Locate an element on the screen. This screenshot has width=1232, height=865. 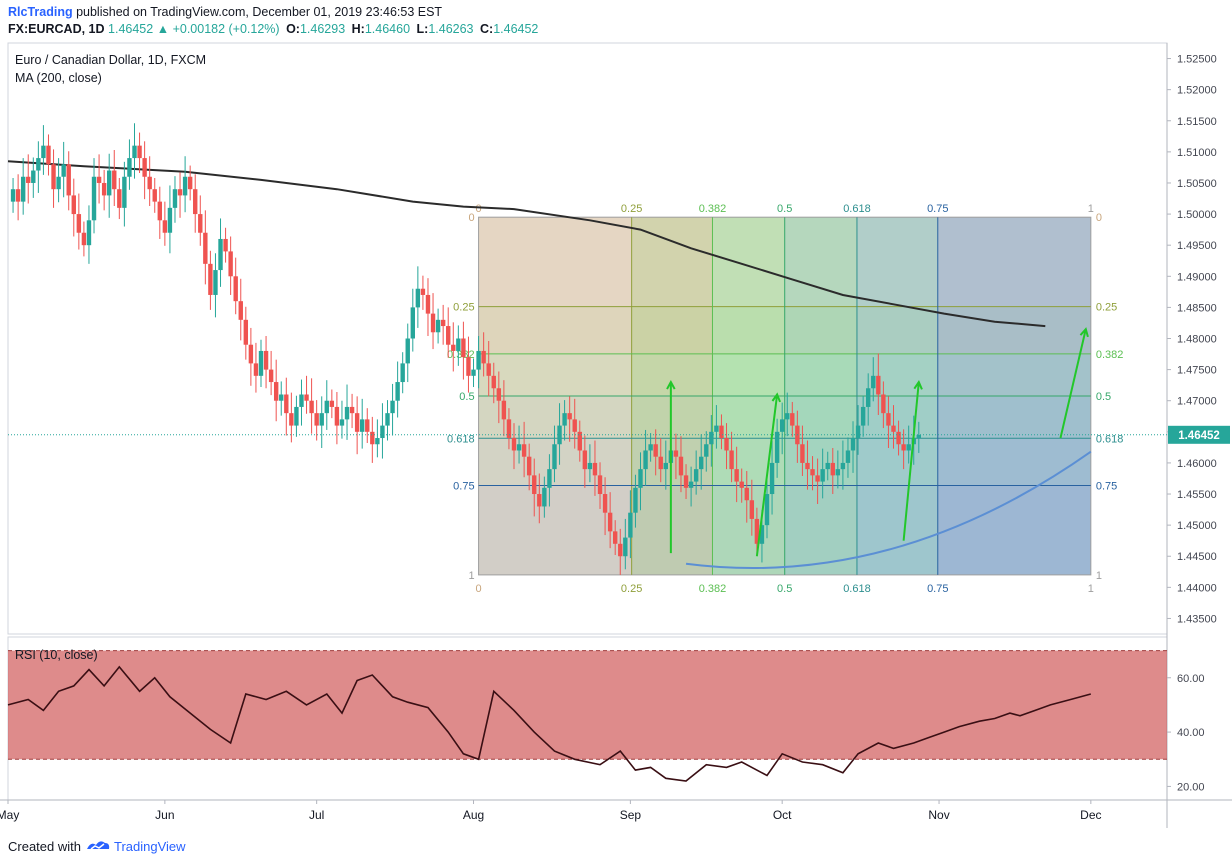
price-tick-label: 1.49000 is located at coordinates (1197, 277).